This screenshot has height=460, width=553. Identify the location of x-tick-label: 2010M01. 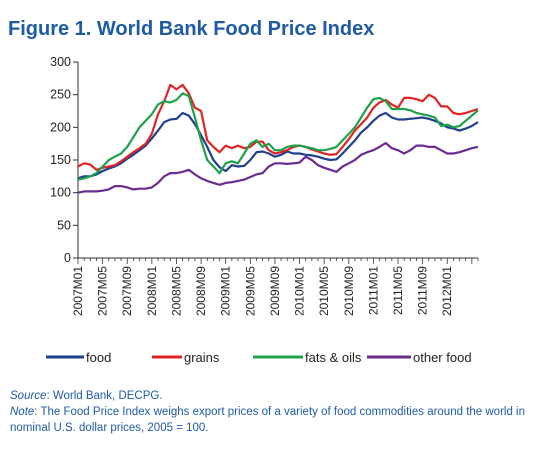
(300, 291).